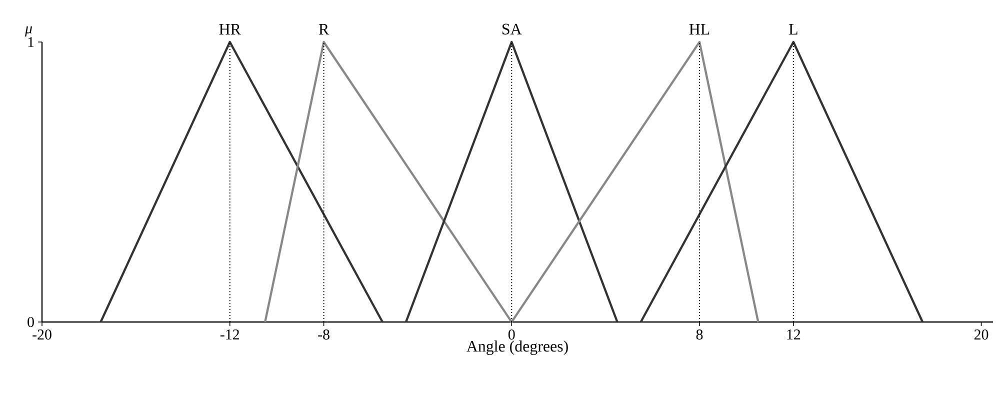 The height and width of the screenshot is (400, 999). What do you see at coordinates (31, 42) in the screenshot?
I see `y-tick-label: 1` at bounding box center [31, 42].